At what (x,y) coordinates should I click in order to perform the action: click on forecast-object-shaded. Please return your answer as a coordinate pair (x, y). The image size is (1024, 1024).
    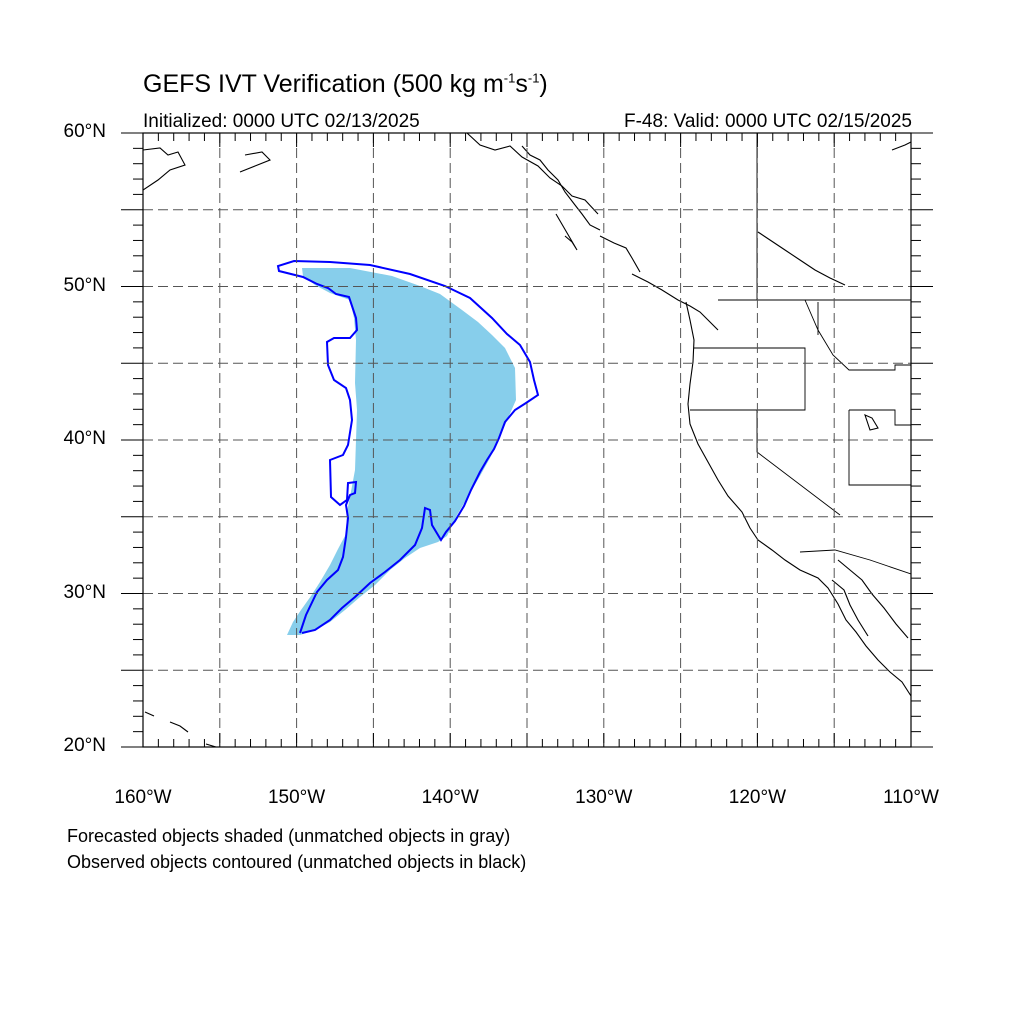
    Looking at the image, I should click on (401, 451).